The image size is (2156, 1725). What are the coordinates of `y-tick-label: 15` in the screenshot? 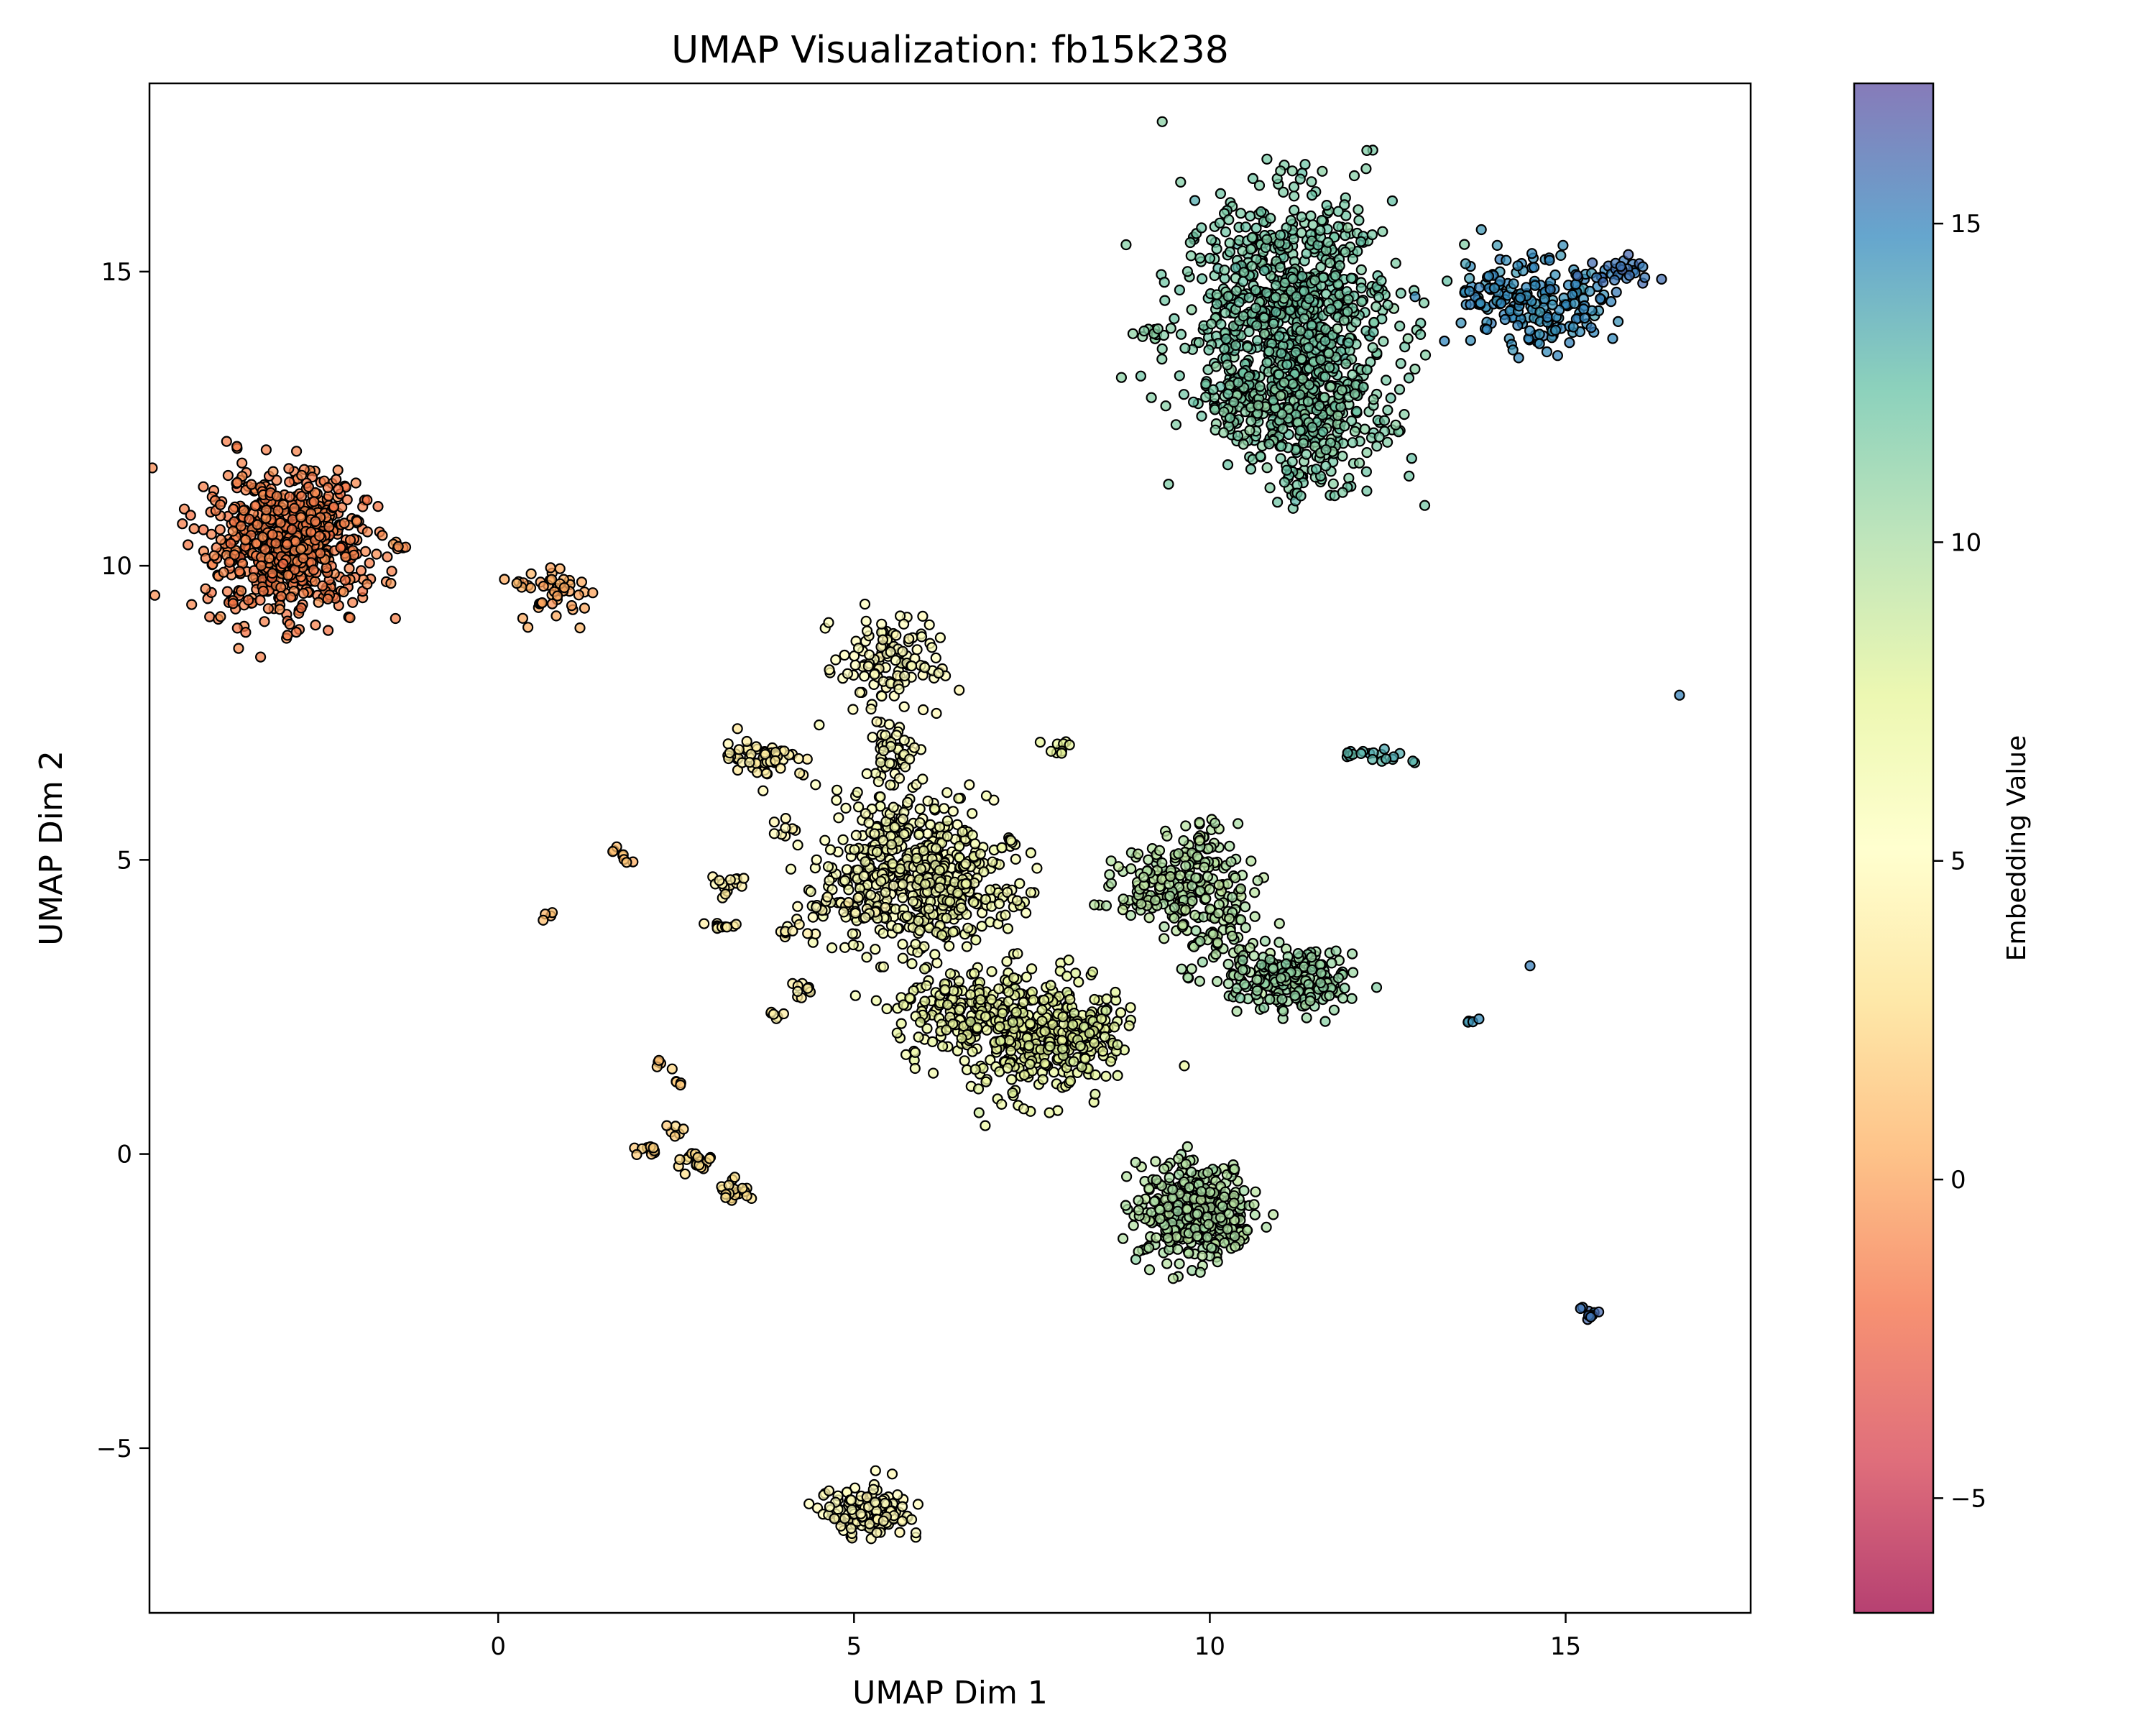 It's located at (116, 272).